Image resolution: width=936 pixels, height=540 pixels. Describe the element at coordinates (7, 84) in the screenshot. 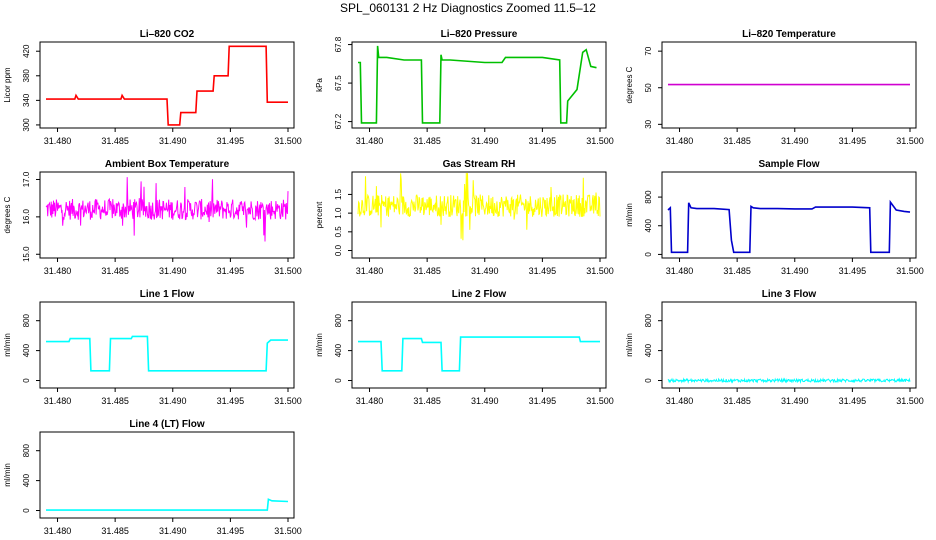

I see `y-axis-label: Licor ppm` at that location.